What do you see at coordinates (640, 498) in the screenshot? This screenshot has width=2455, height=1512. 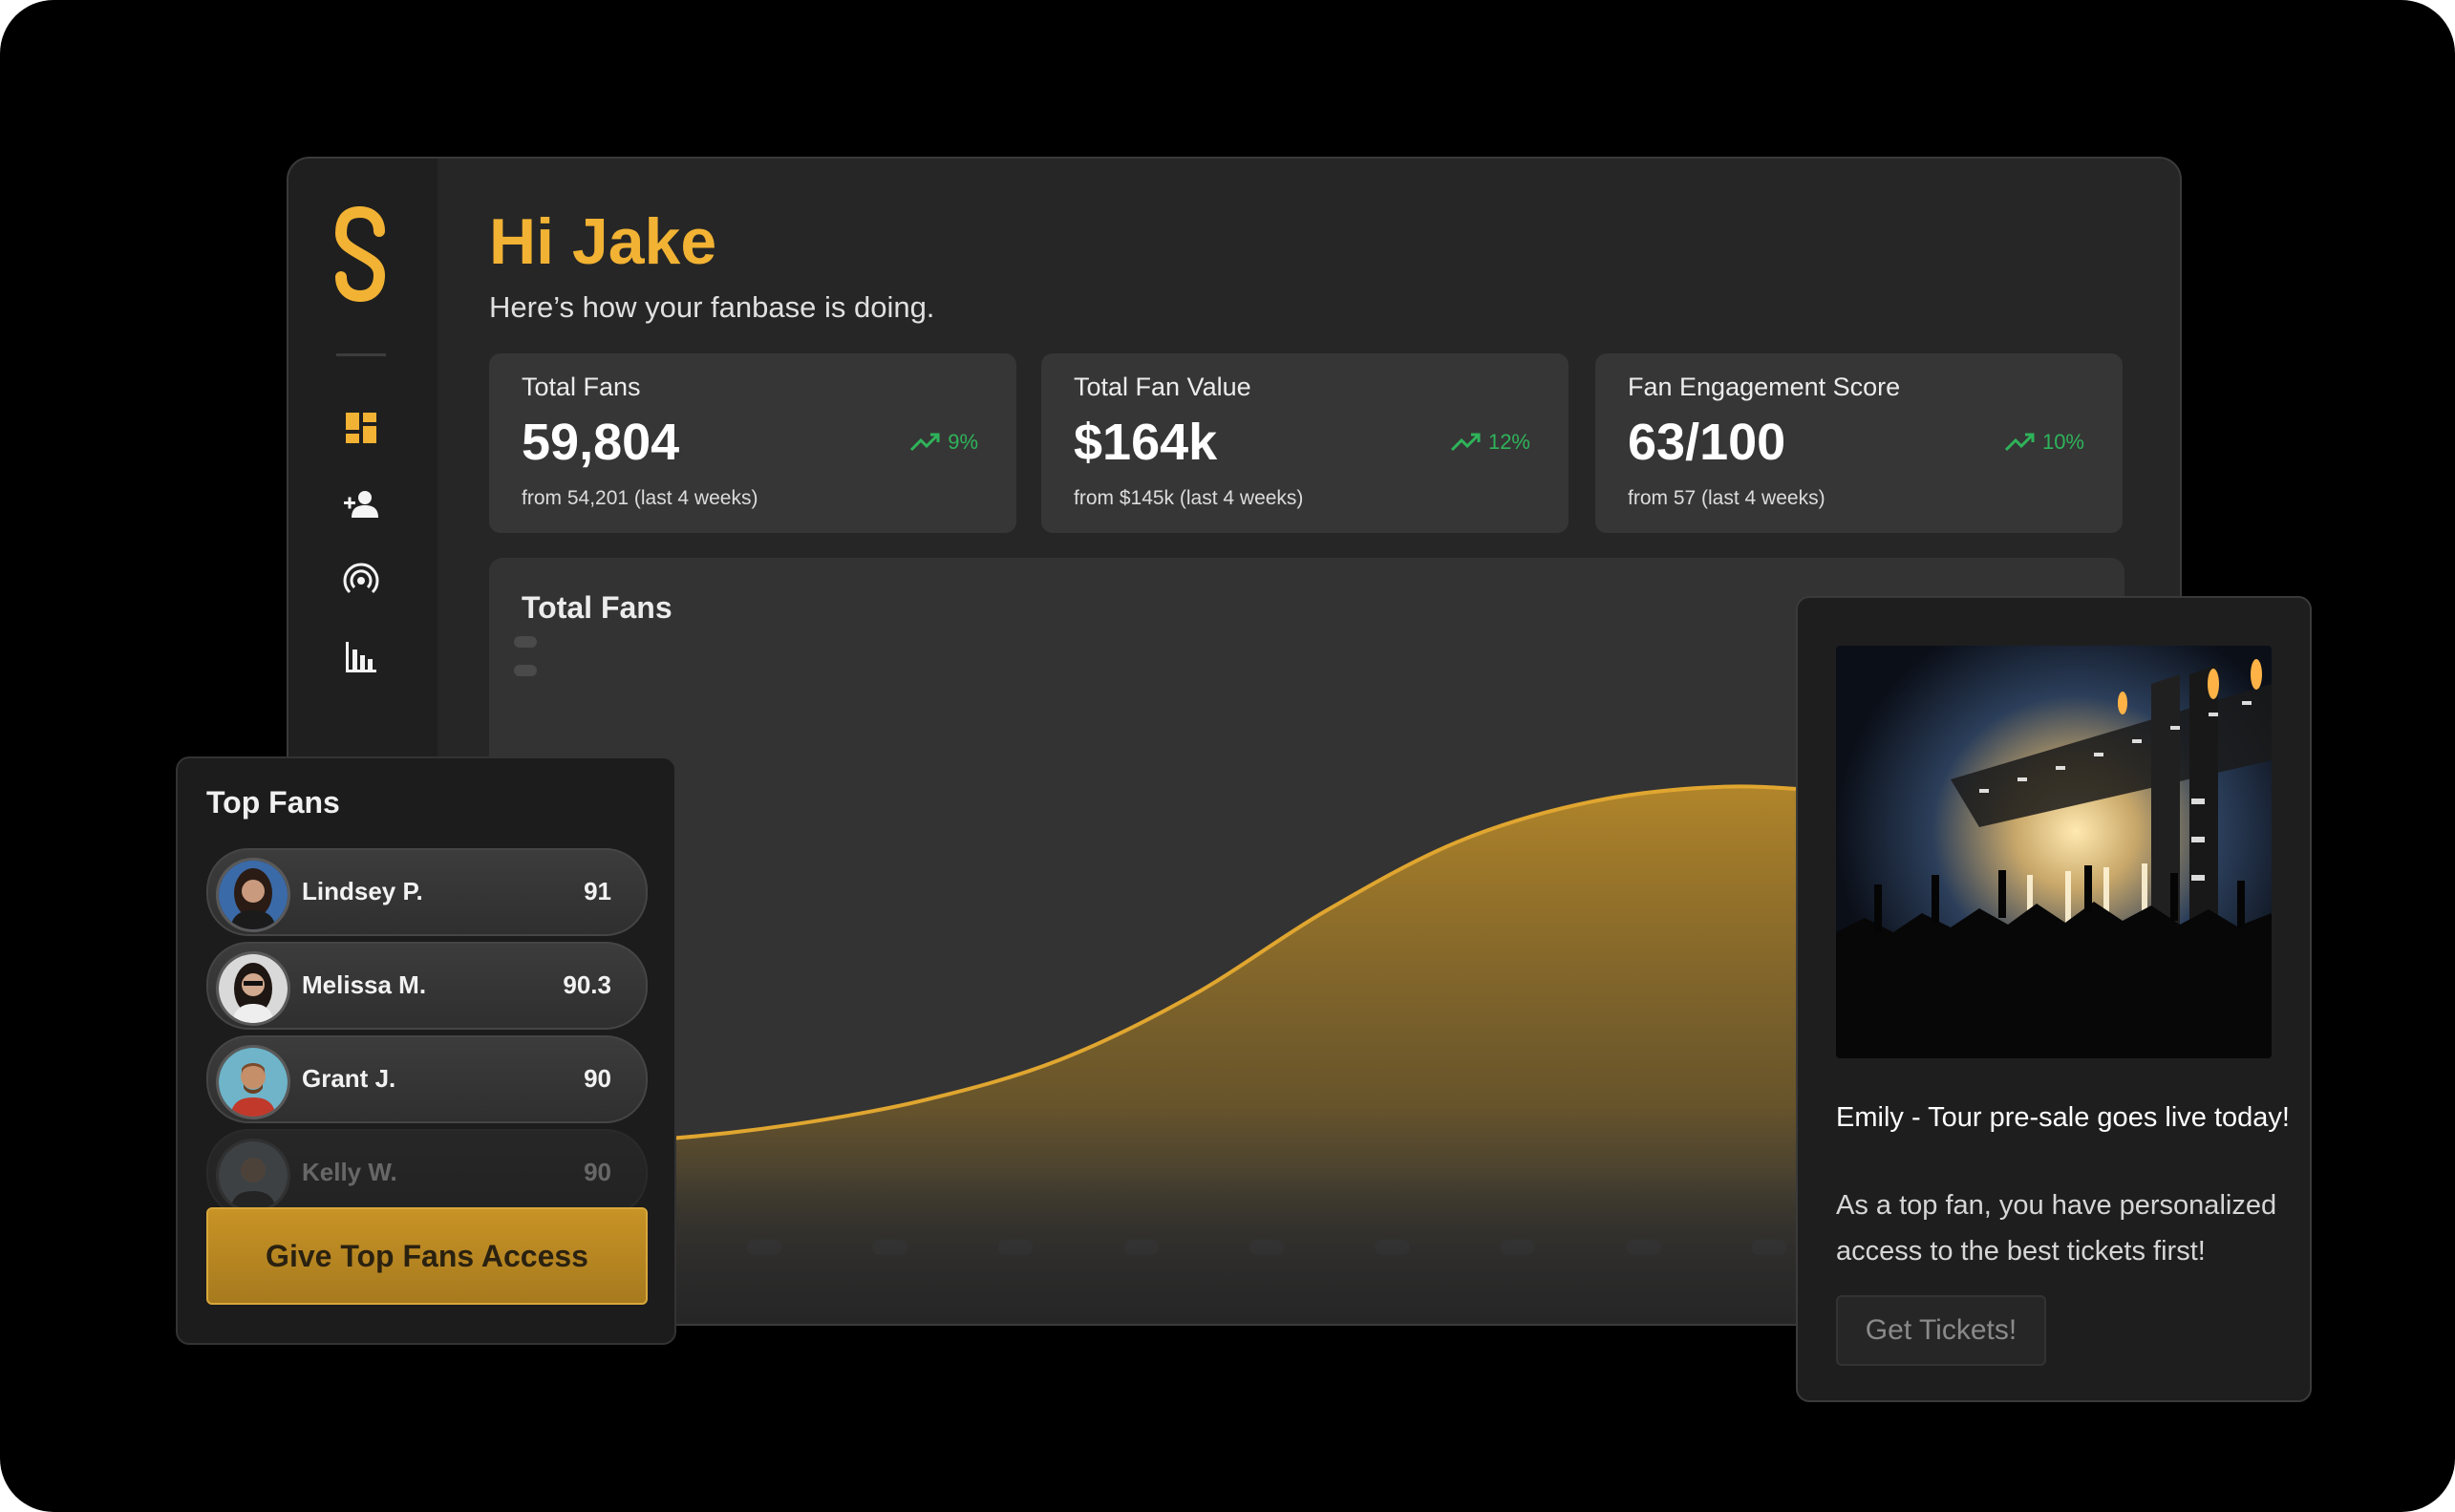 I see `stat-from: from 54,201 (last 4 weeks)` at bounding box center [640, 498].